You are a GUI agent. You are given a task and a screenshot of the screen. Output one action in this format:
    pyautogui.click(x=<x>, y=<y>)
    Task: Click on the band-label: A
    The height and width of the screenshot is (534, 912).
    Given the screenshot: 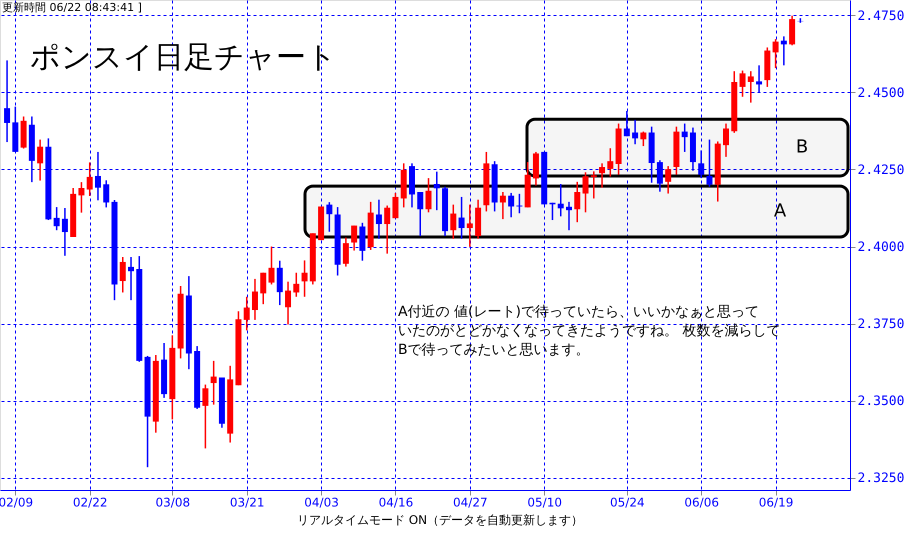 What is the action you would take?
    pyautogui.click(x=780, y=211)
    